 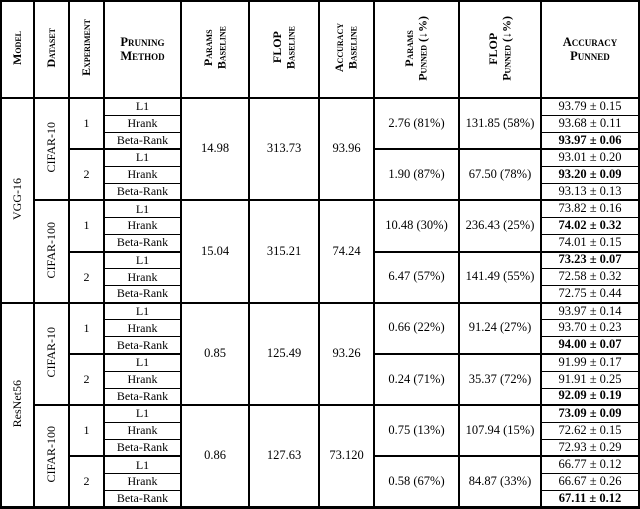 I want to click on accuracy-pruned-cell: 74.02 ± 0.32, so click(x=590, y=226).